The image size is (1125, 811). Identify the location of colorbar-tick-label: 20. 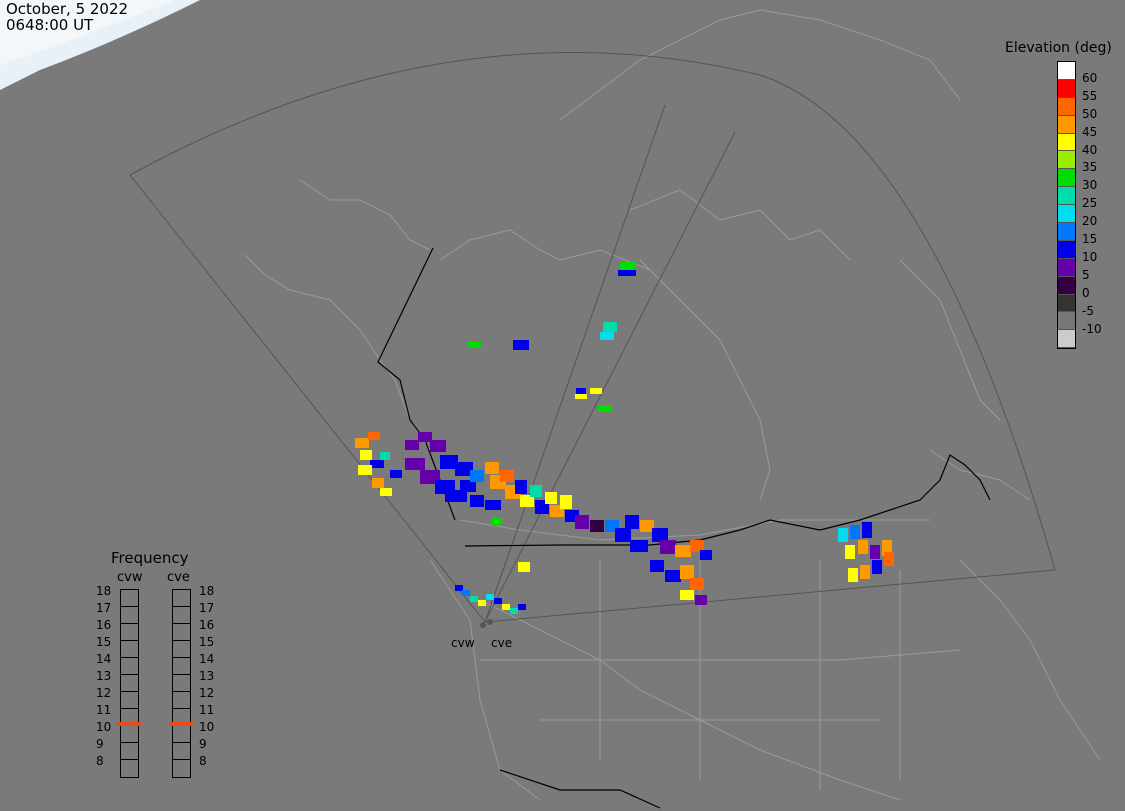
(1090, 221).